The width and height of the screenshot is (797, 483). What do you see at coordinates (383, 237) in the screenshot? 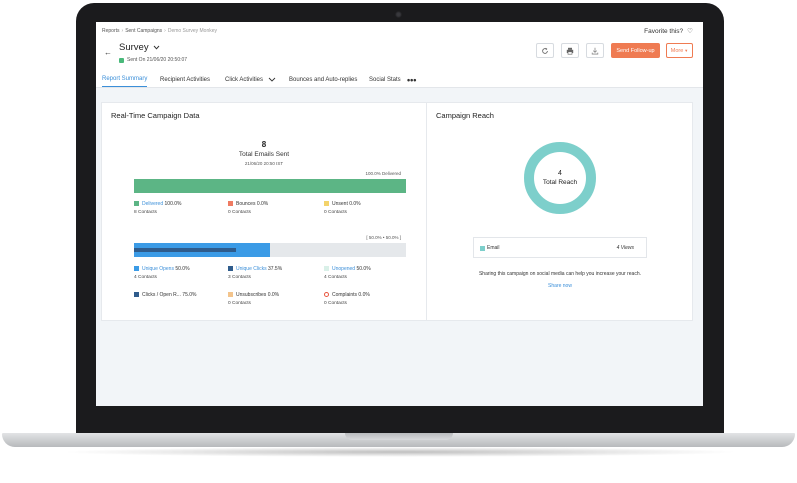
I see `opens-bar-label: [ 50.0% • 50.0% ]` at bounding box center [383, 237].